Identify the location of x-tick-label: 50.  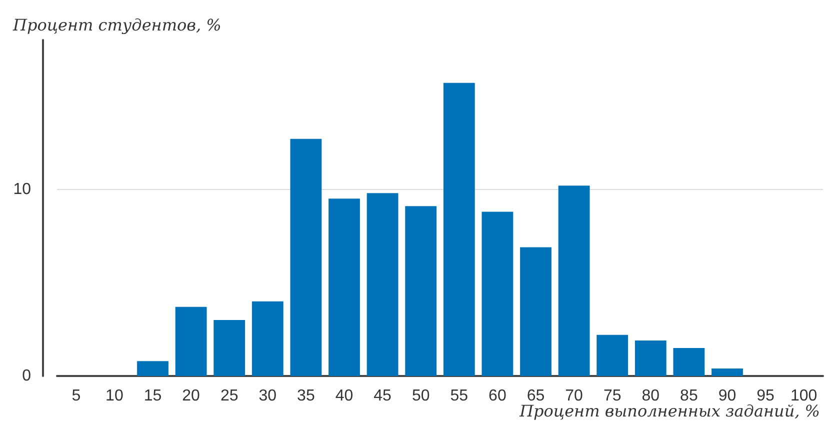
(421, 396).